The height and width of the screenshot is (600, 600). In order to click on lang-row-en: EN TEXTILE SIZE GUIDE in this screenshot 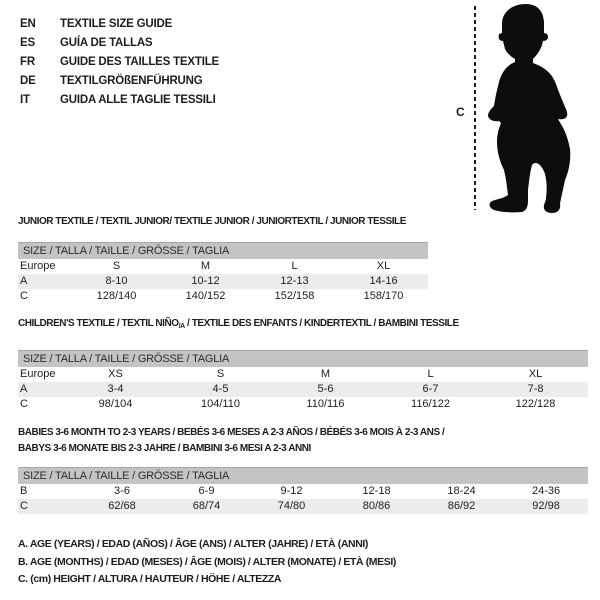, I will do `click(119, 24)`.